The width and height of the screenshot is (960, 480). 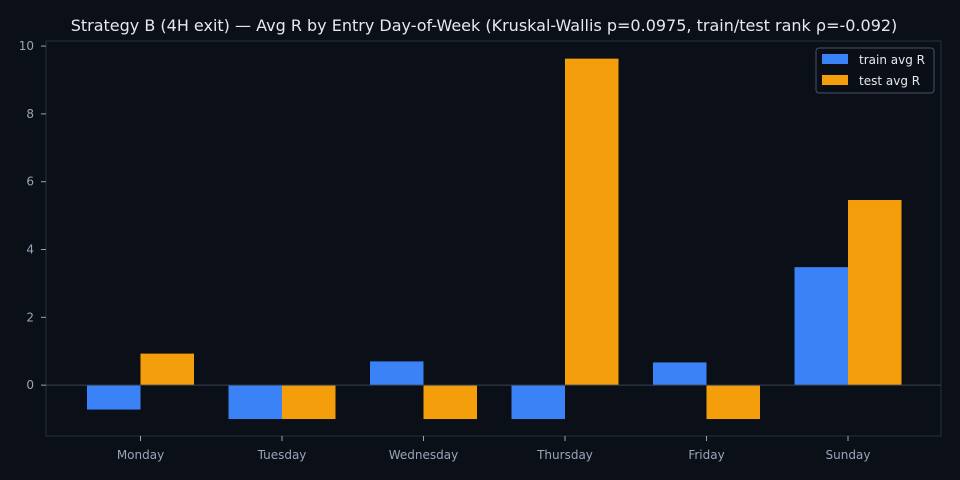 I want to click on bar-train-thursday, so click(x=538, y=402).